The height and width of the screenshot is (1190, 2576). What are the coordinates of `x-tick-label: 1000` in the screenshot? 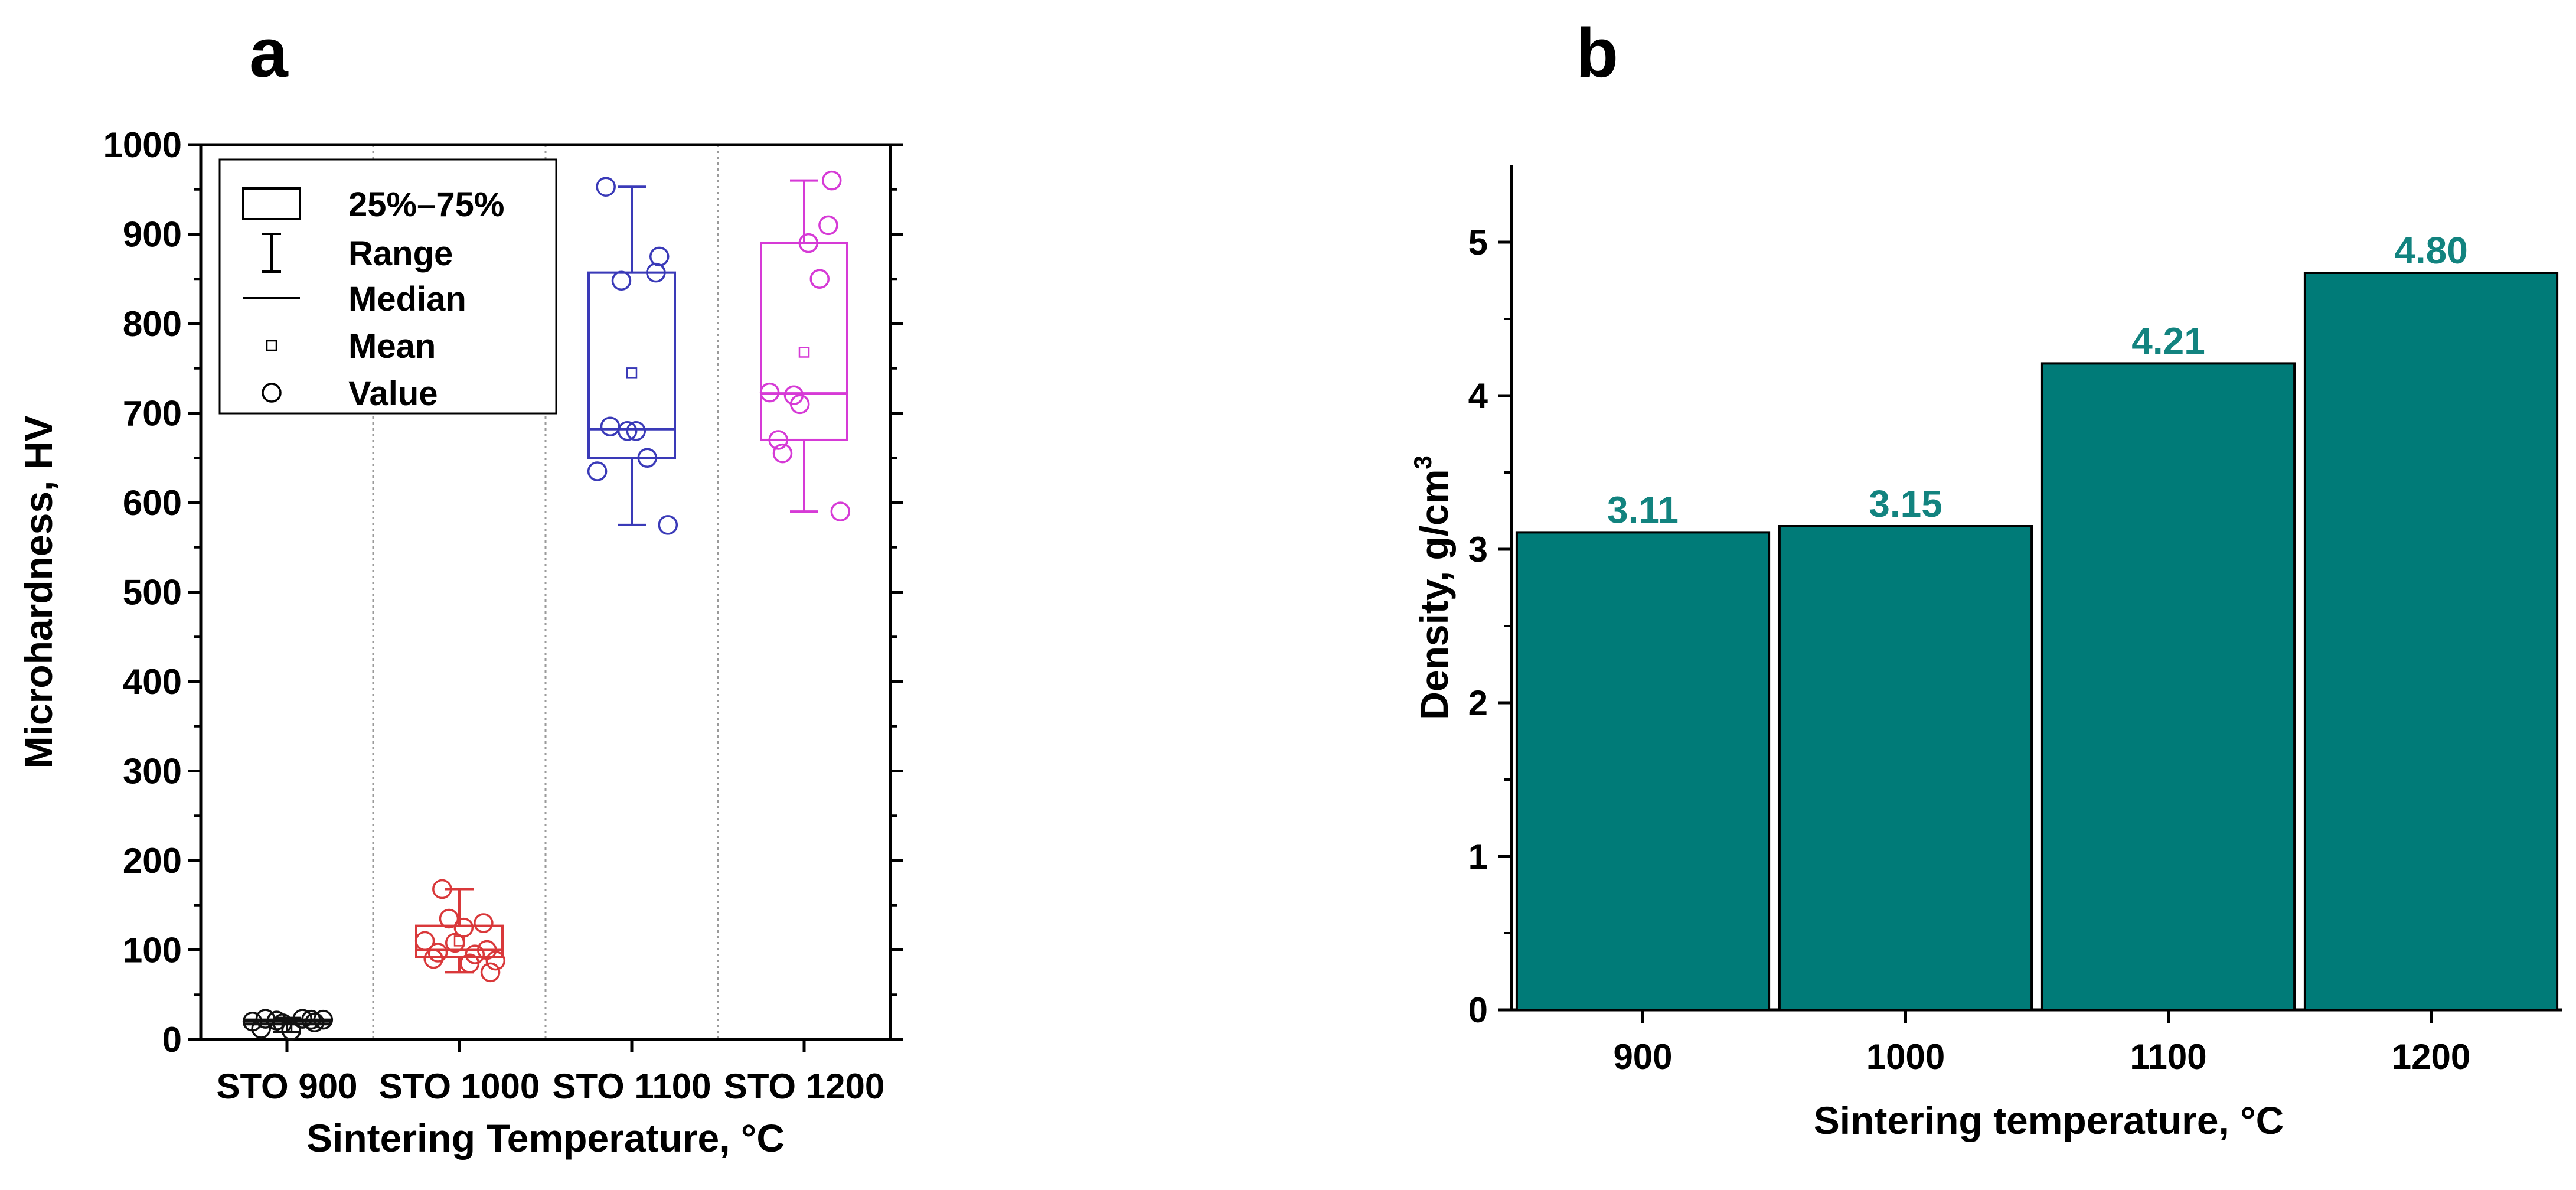 It's located at (1905, 1057).